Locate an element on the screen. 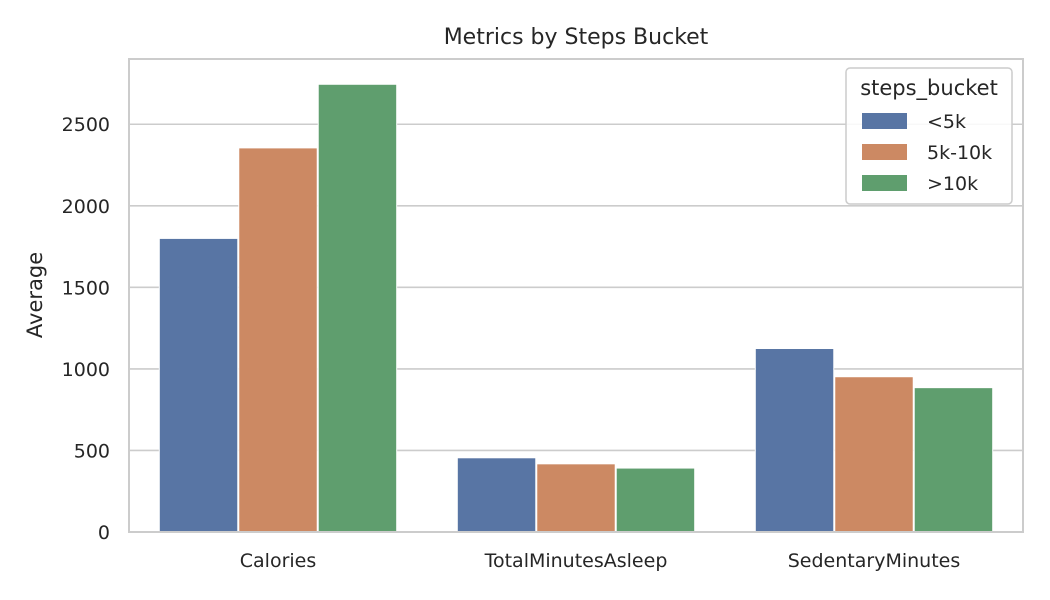 Image resolution: width=1050 pixels, height=600 pixels. legend-label: <5k is located at coordinates (946, 122).